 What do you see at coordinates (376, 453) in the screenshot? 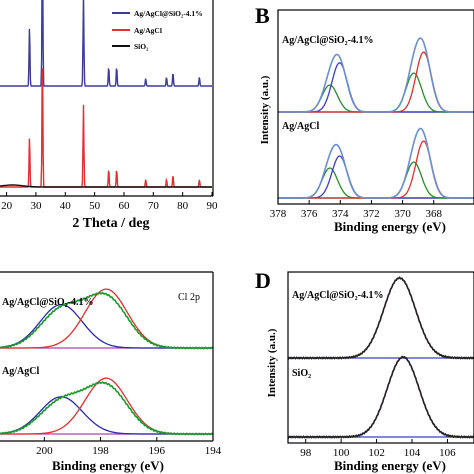
I see `panel-d-tick-label: 102` at bounding box center [376, 453].